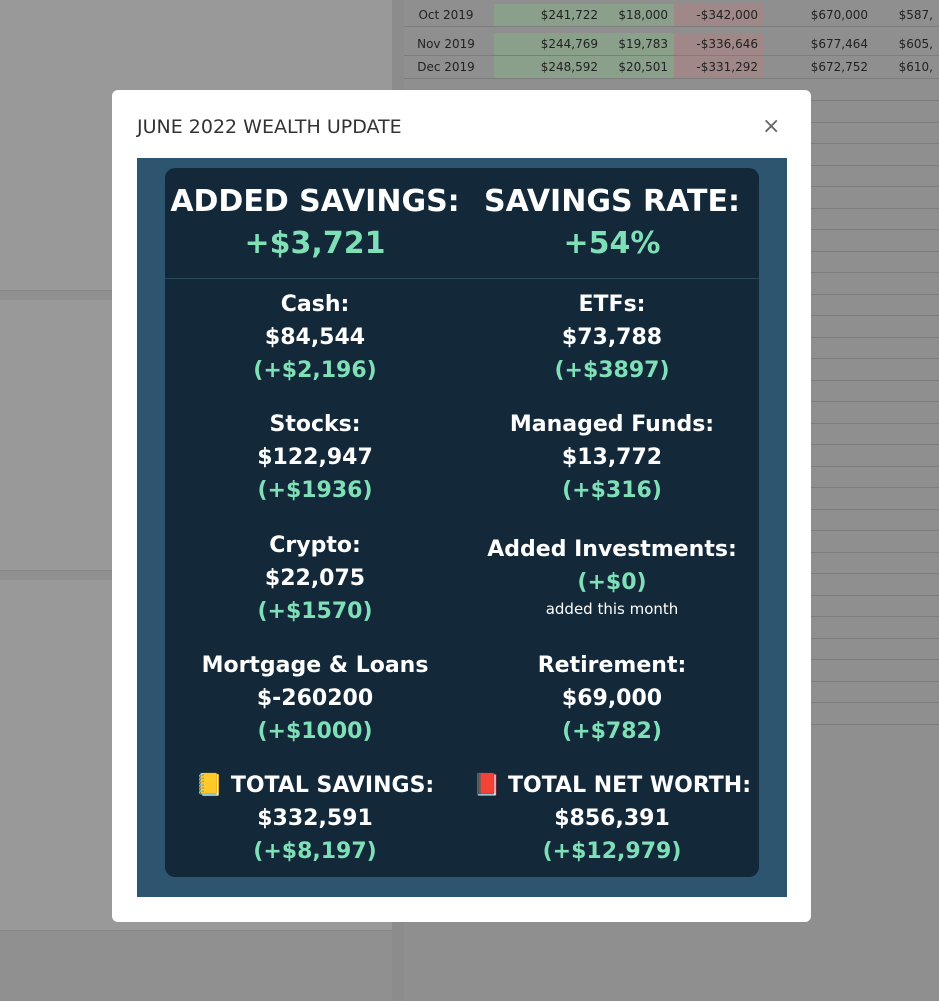 This screenshot has height=1001, width=939. Describe the element at coordinates (639, 67) in the screenshot. I see `spreadsheet-cell: $20,501` at that location.